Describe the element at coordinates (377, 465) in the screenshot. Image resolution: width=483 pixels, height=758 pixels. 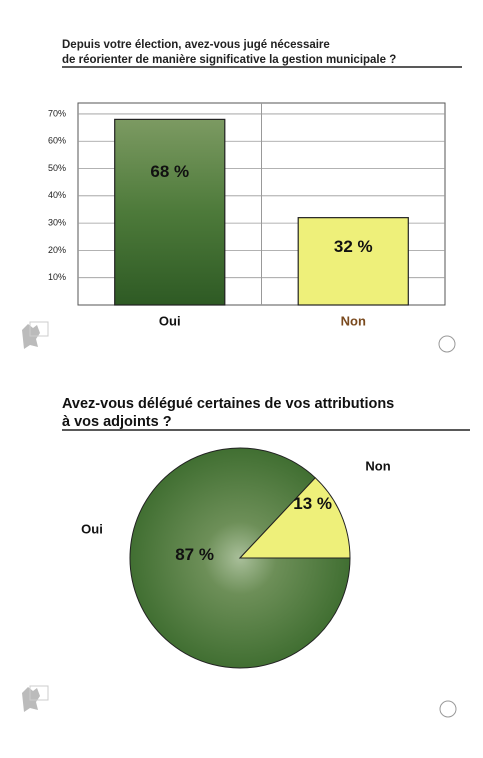
I see `category-label: Non` at that location.